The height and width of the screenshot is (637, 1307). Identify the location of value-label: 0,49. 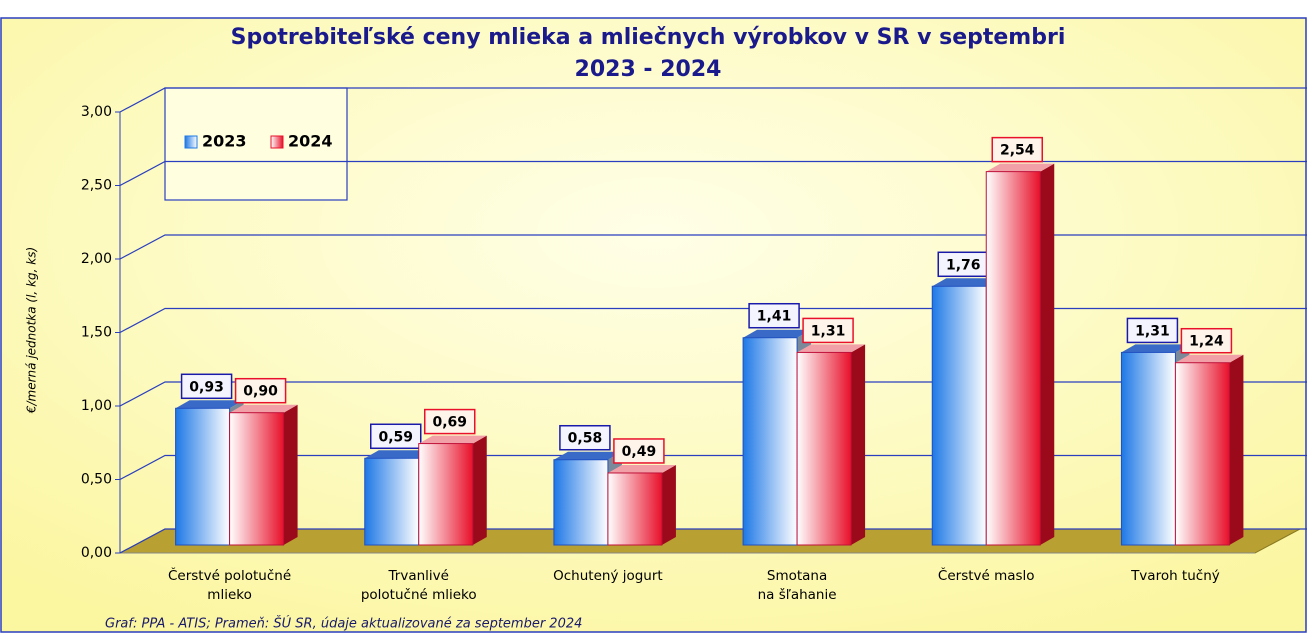
(639, 452).